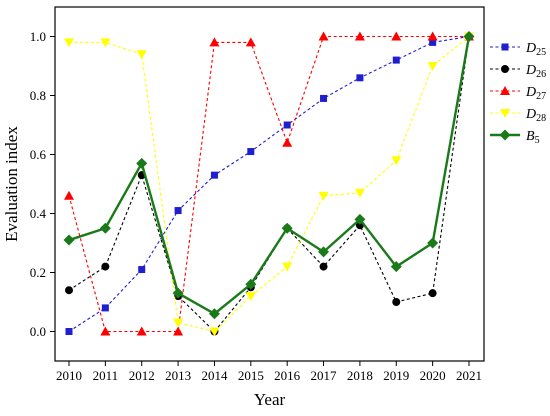  Describe the element at coordinates (38, 331) in the screenshot. I see `y-tick-label: 0.0` at that location.